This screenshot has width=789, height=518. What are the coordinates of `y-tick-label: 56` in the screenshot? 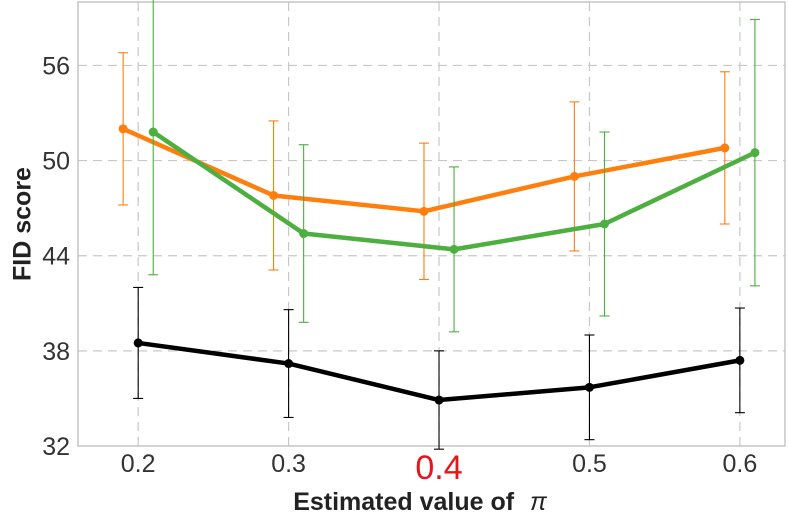 It's located at (56, 66).